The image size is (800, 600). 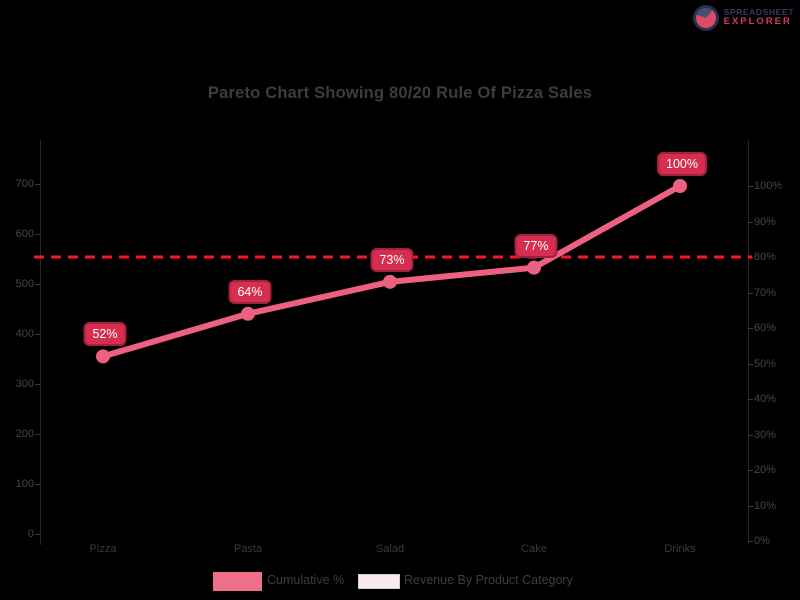 I want to click on y-axis-right-tick-label: 100%, so click(x=768, y=186).